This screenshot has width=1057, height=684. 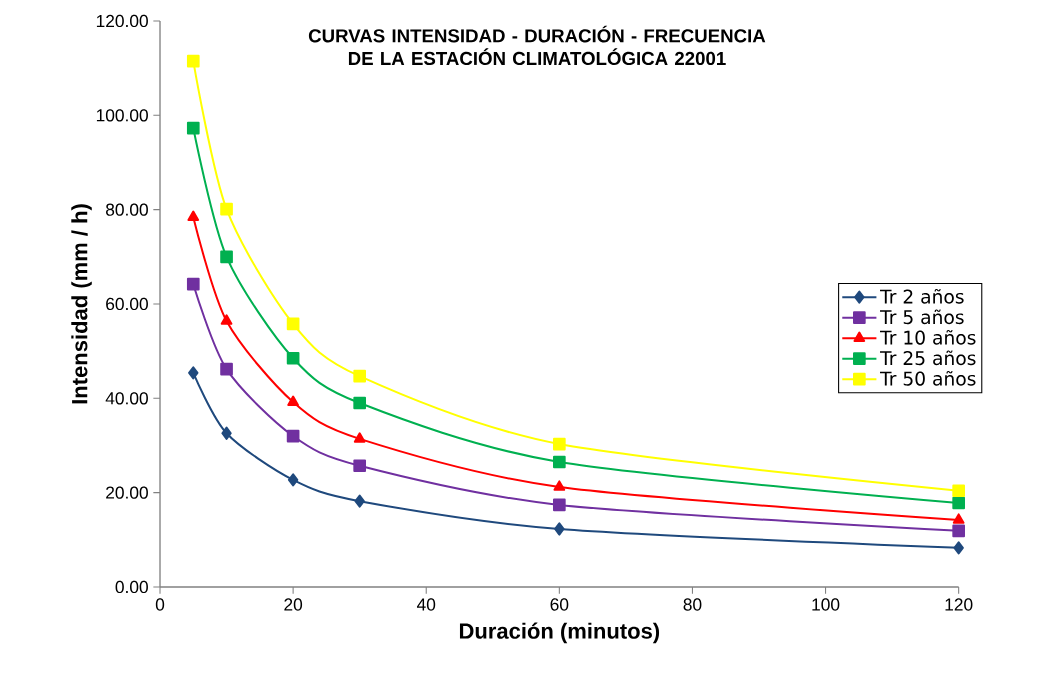 I want to click on y-tick-label: 100.00, so click(x=122, y=115).